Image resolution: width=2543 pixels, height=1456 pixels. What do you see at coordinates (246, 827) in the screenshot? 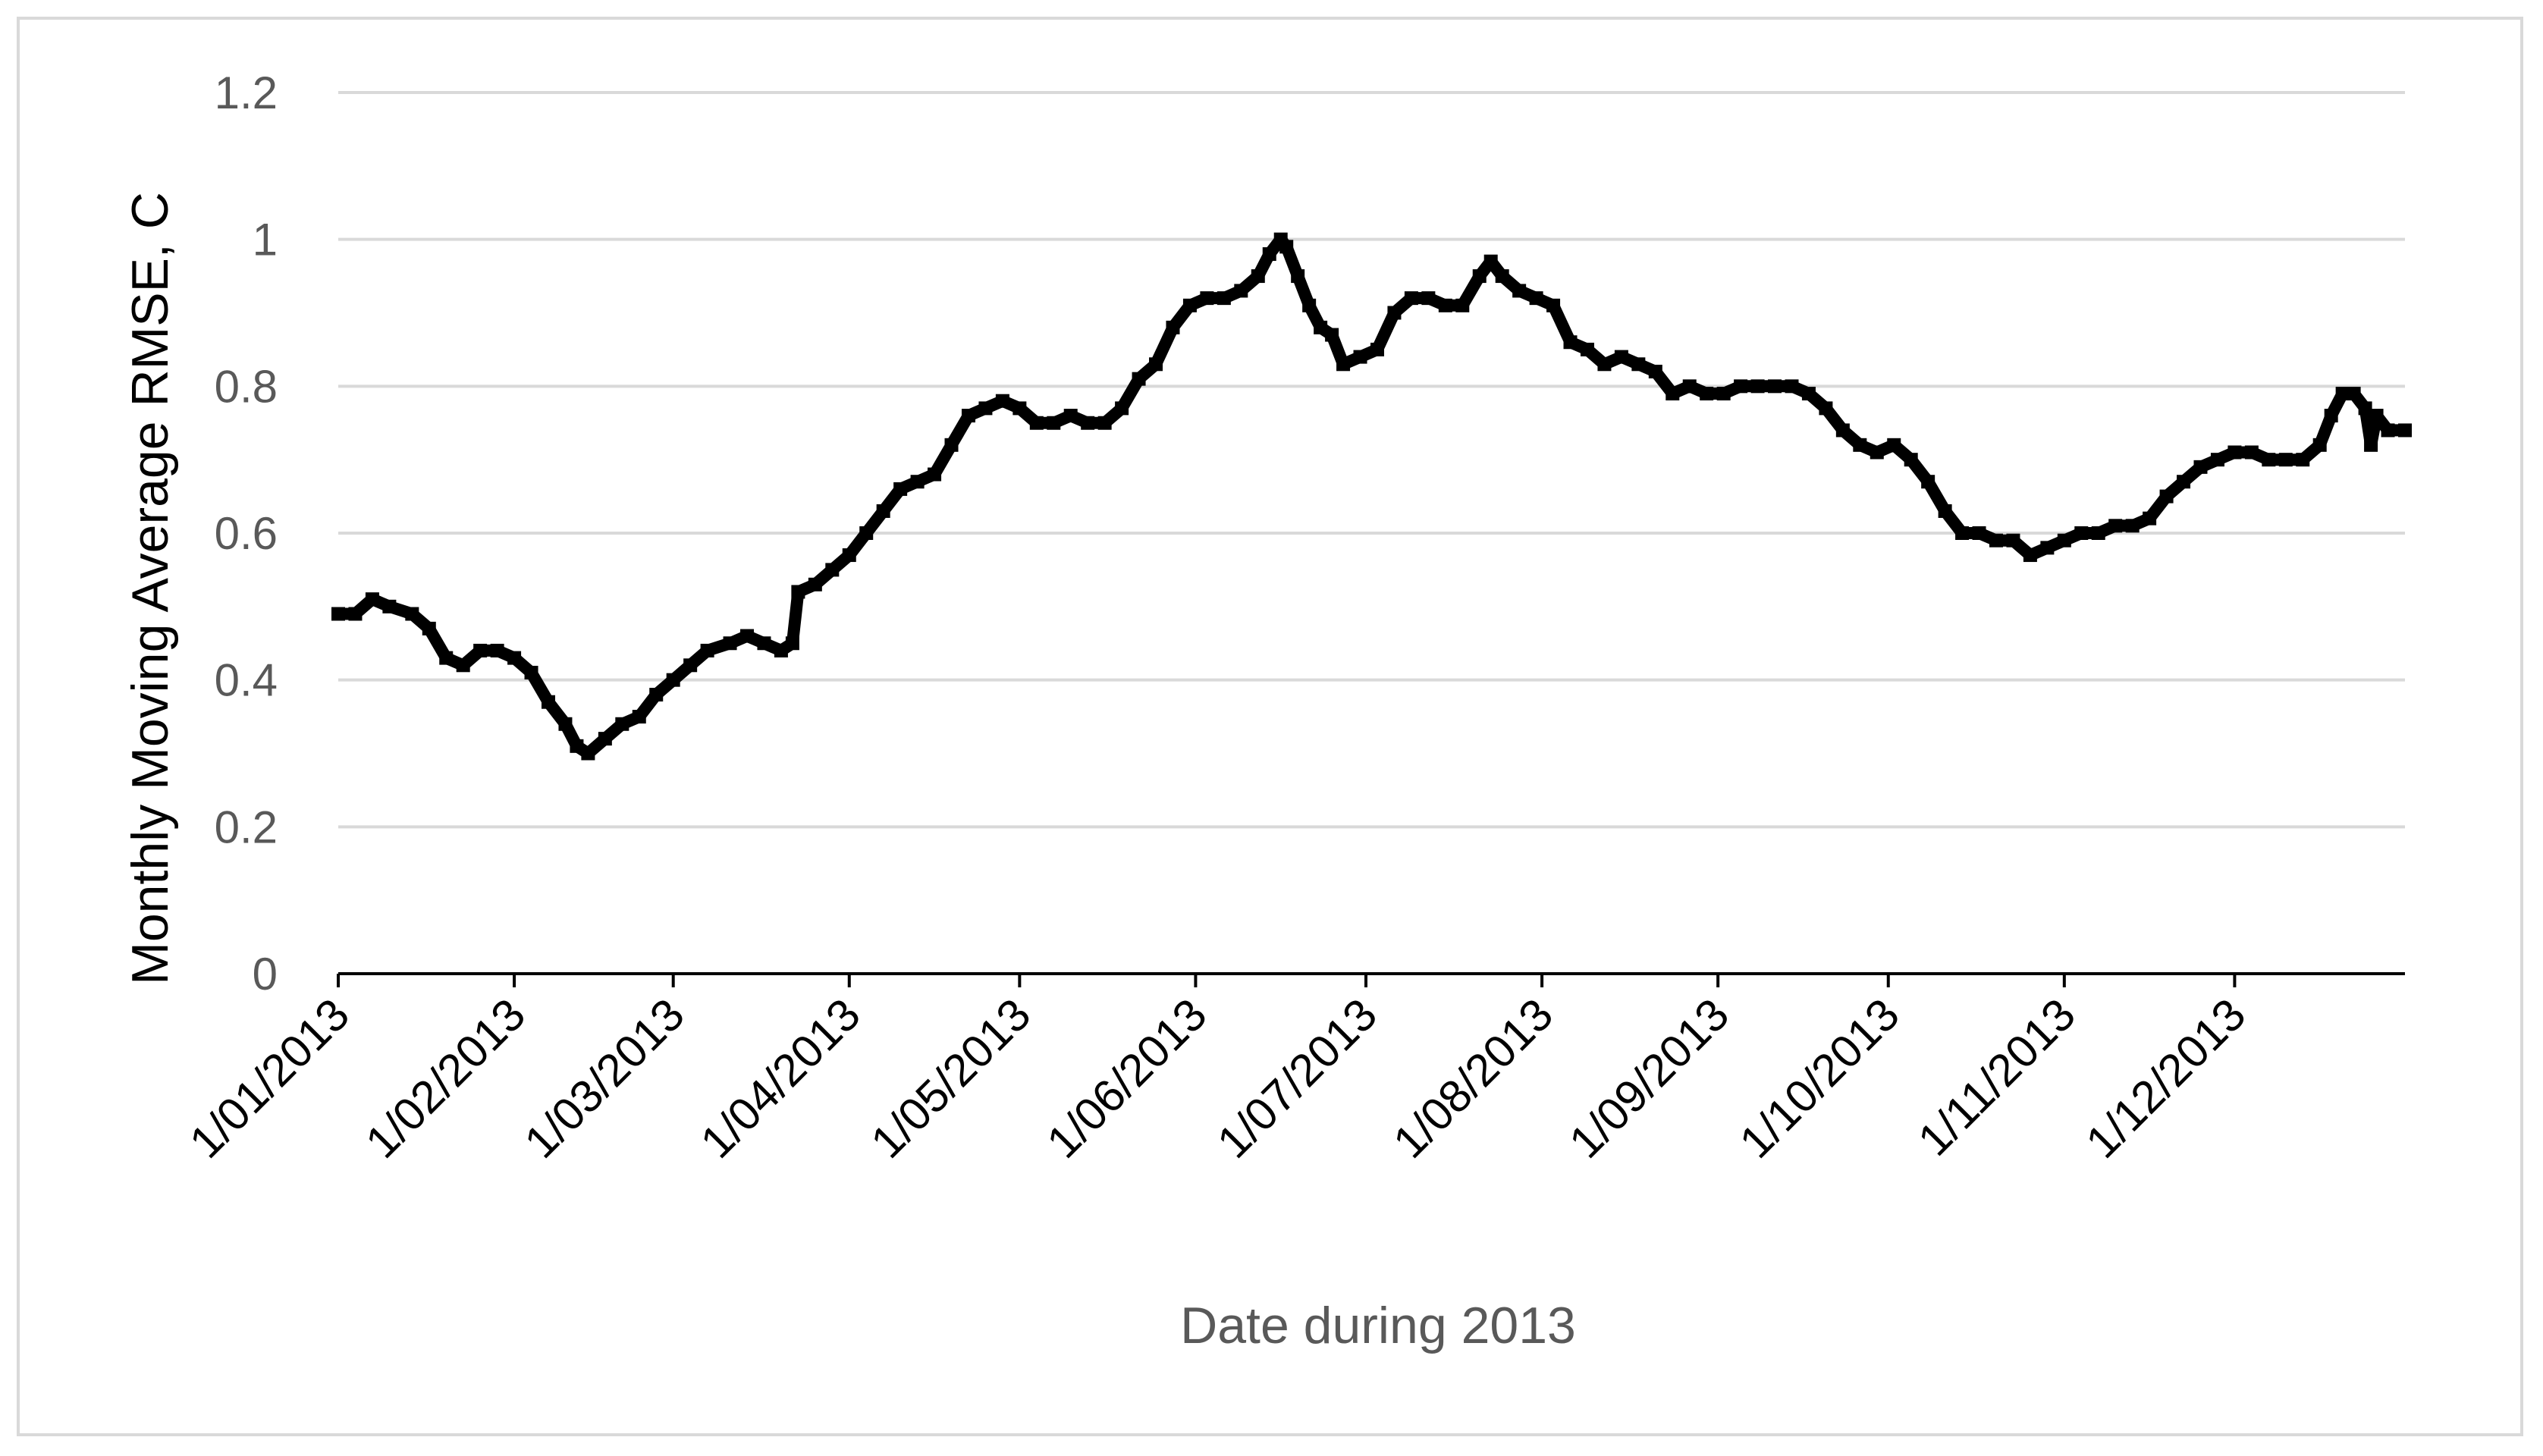
I see `y-tick-label: 0.2` at bounding box center [246, 827].